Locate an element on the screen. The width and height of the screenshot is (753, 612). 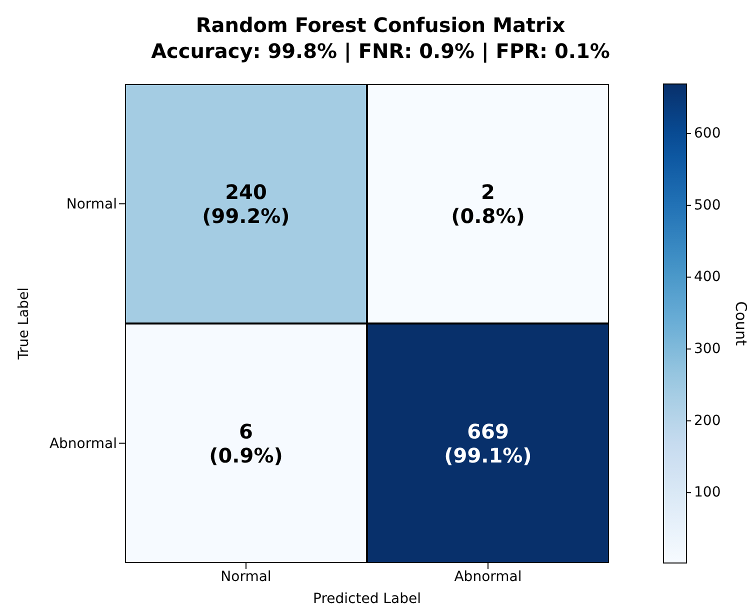
data-label: 669 (99.1%) is located at coordinates (488, 443).